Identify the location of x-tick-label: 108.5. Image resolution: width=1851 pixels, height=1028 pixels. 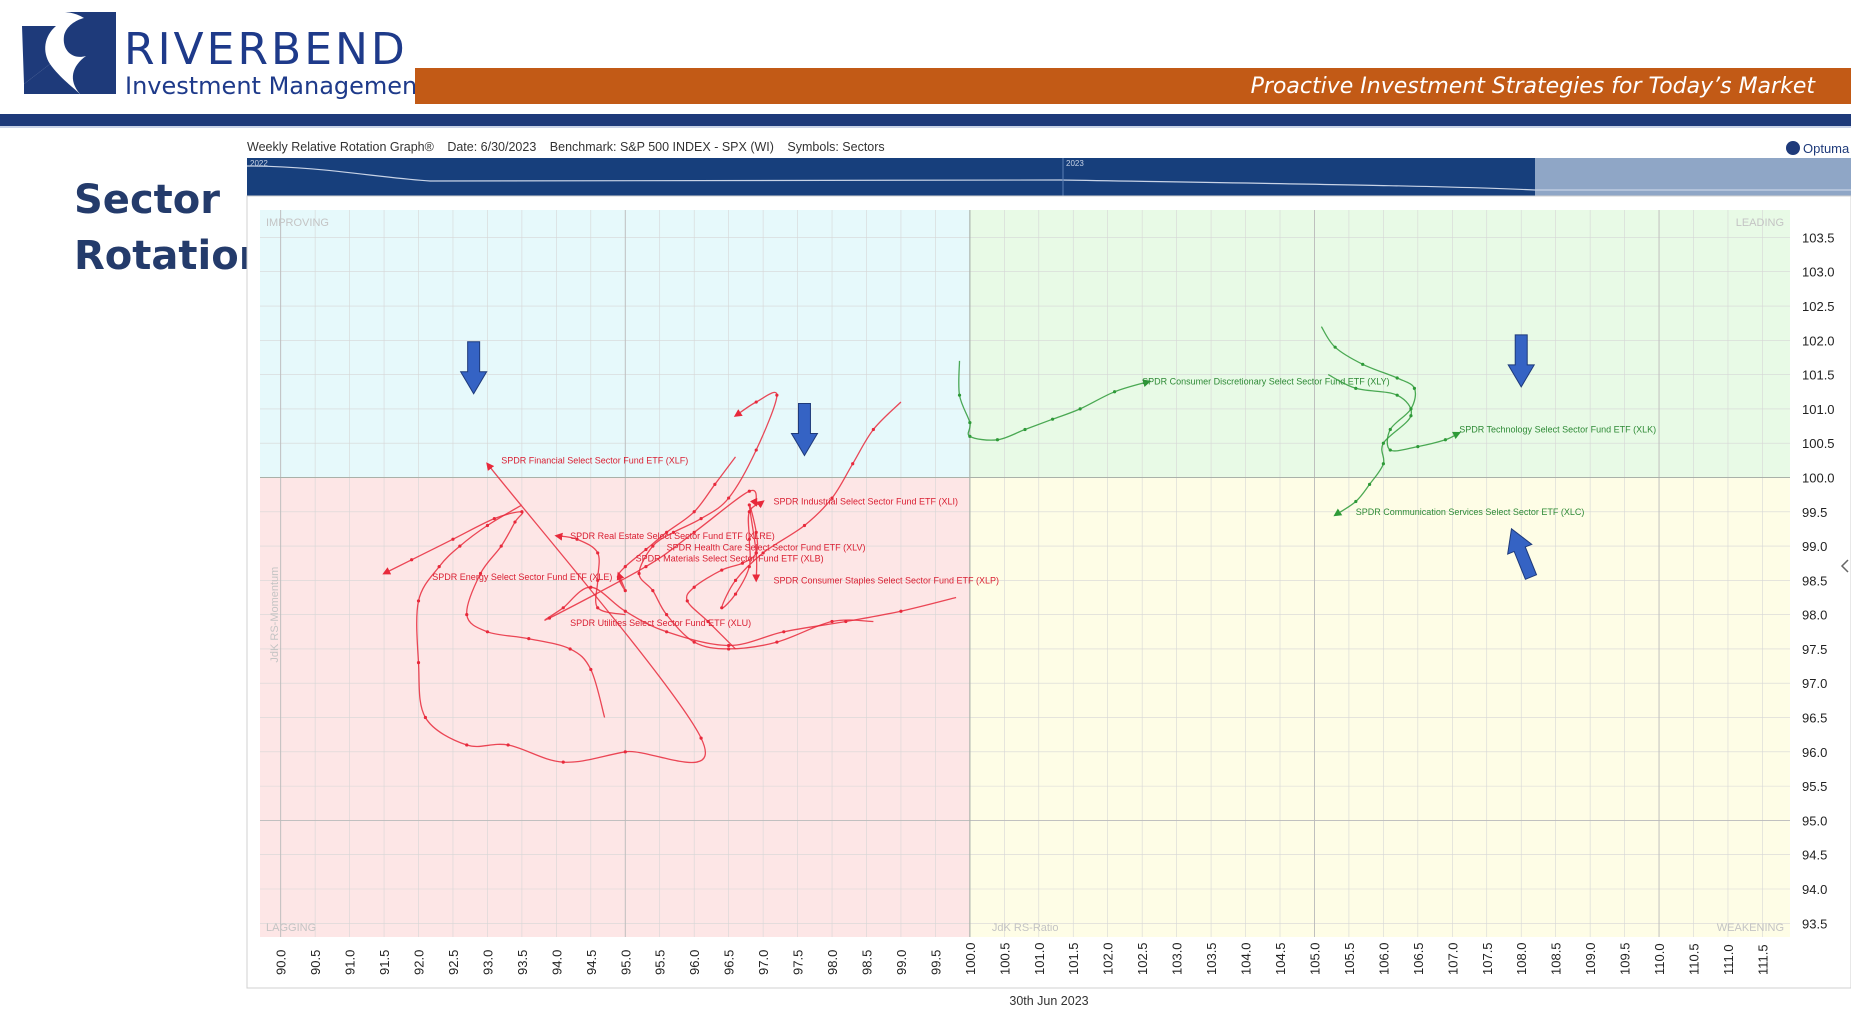
(1556, 958).